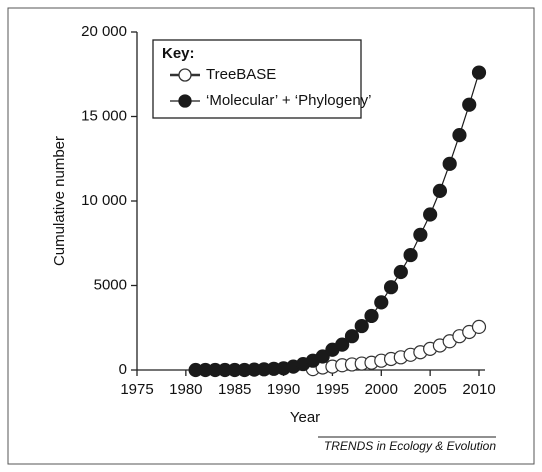 The image size is (542, 472). What do you see at coordinates (332, 389) in the screenshot?
I see `x-tick-label: 1995` at bounding box center [332, 389].